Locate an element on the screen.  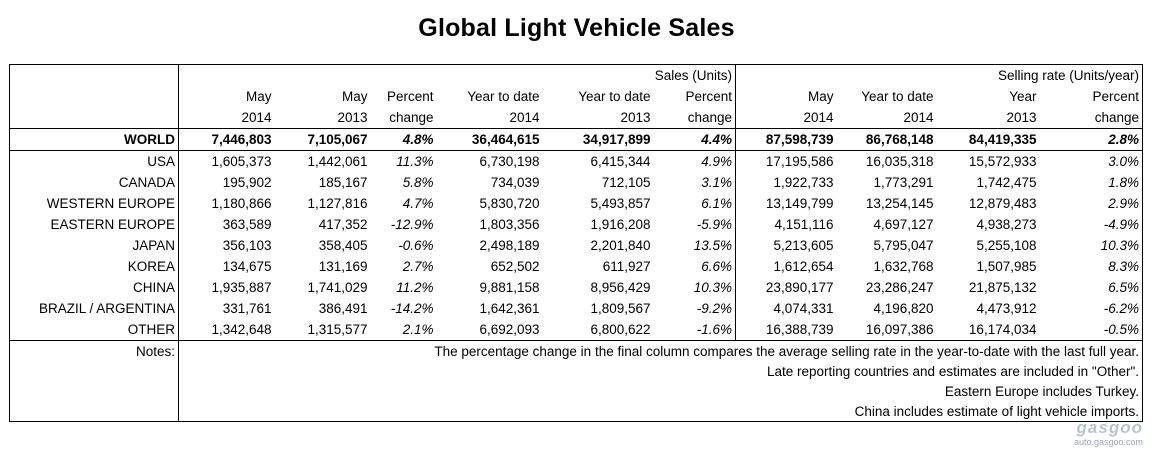
value-cell: 2,201,840 is located at coordinates (620, 245).